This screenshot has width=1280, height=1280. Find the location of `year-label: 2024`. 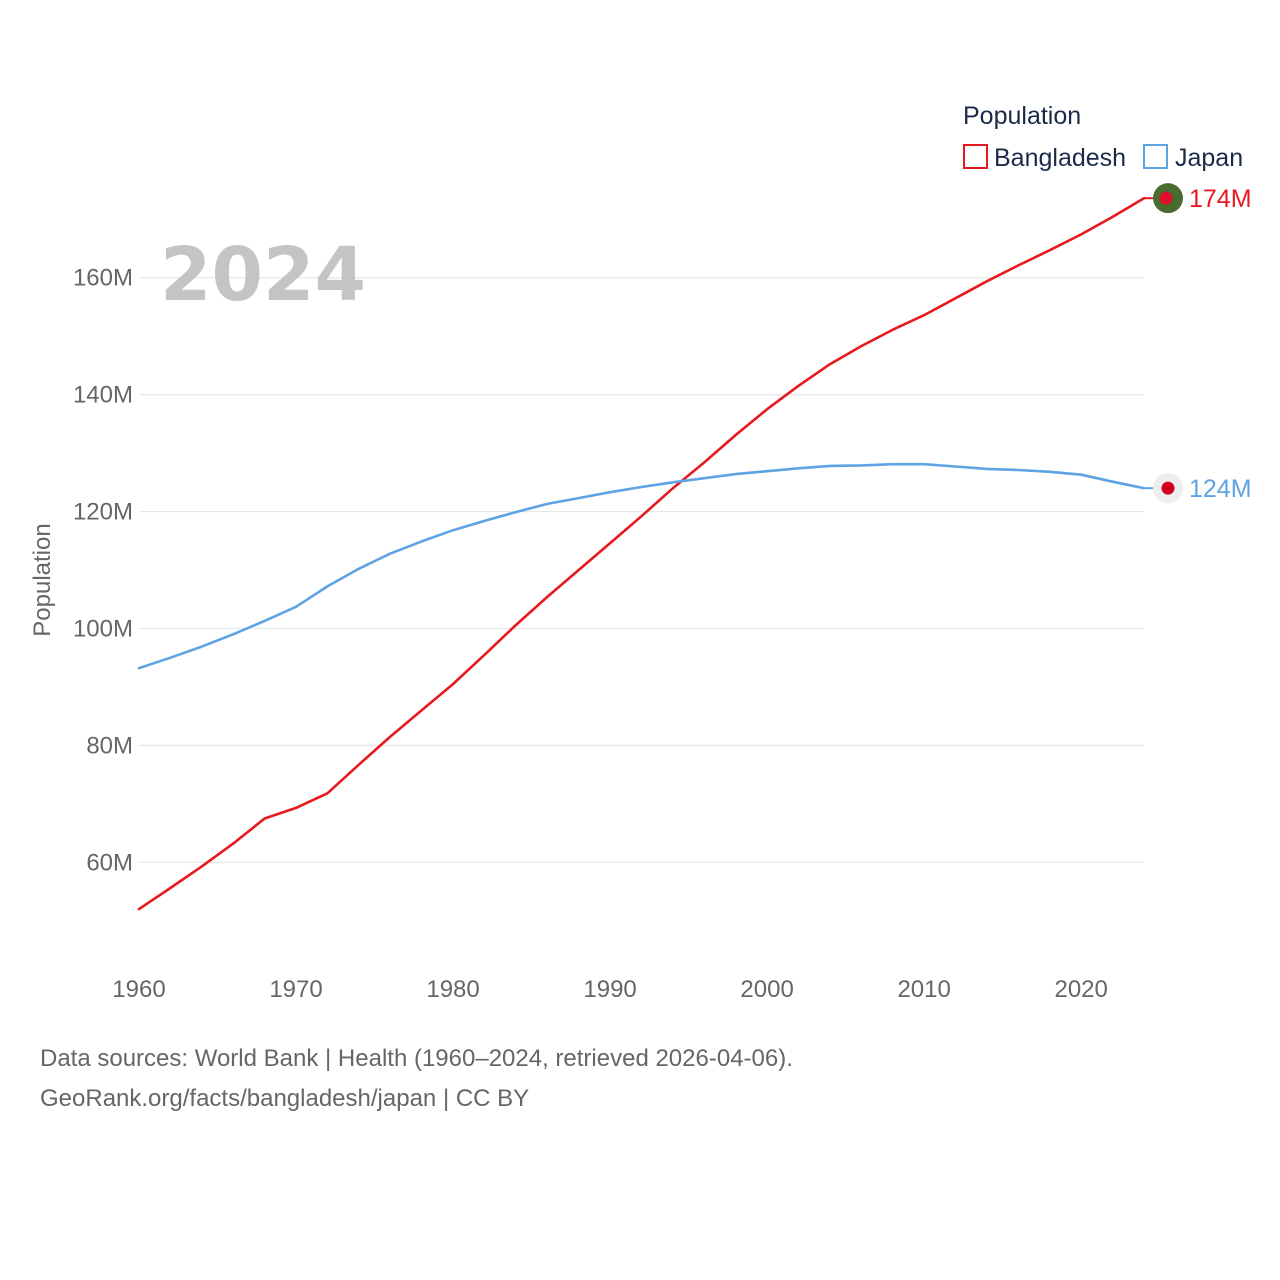

year-label: 2024 is located at coordinates (263, 275).